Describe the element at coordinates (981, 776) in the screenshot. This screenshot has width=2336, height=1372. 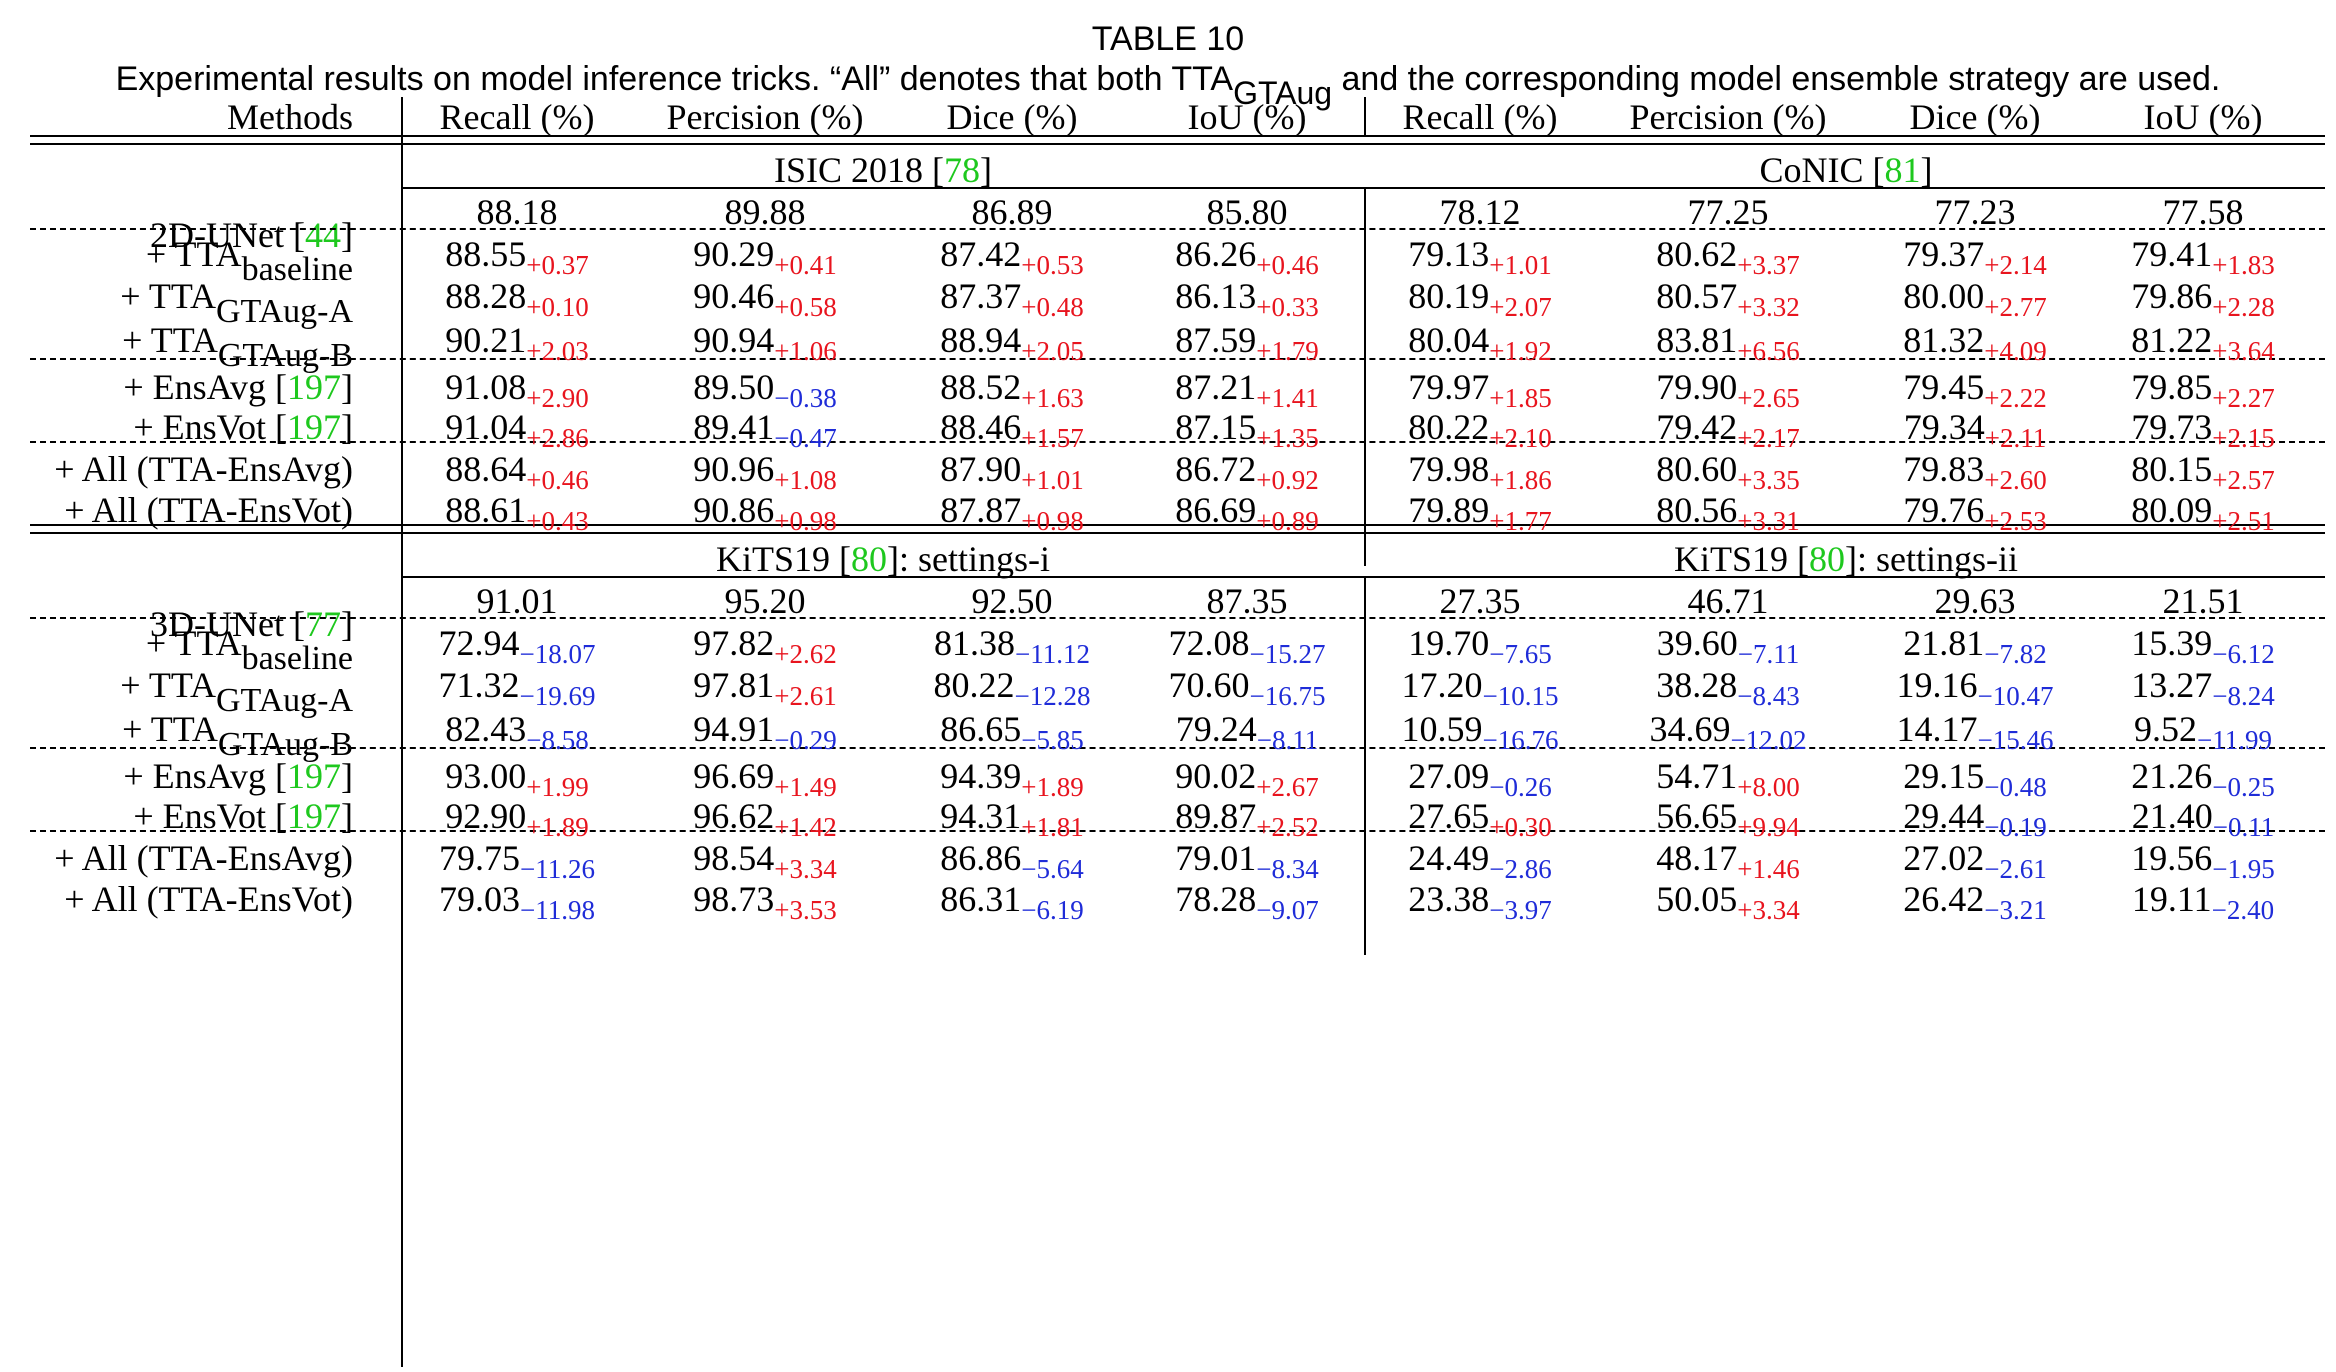
I see `result-value: 94.39` at that location.